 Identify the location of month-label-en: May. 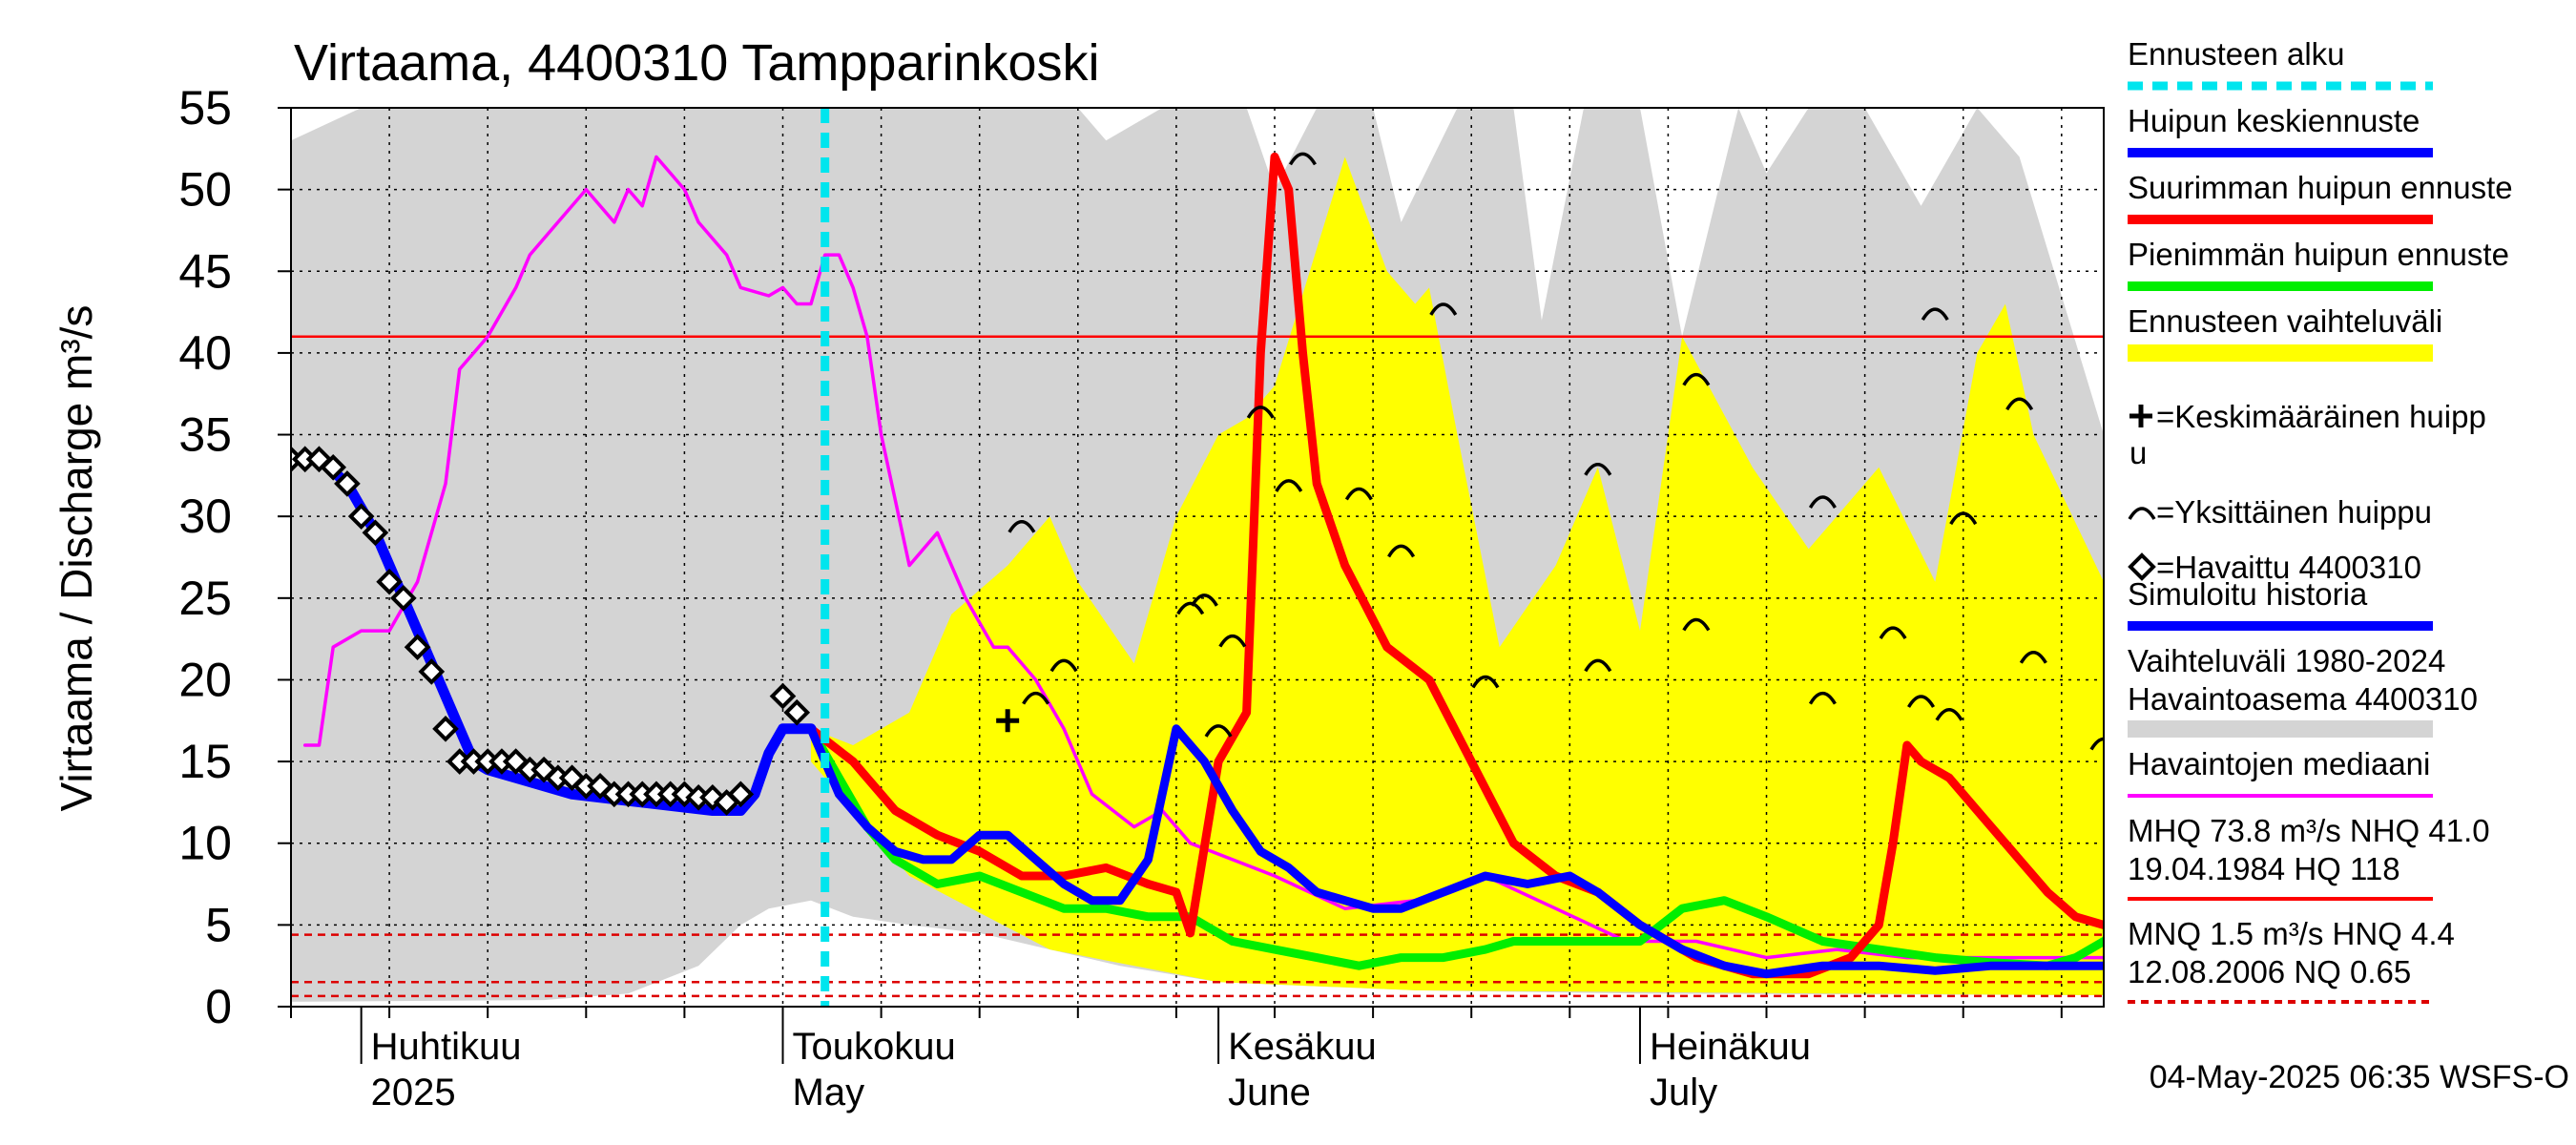
(829, 1093).